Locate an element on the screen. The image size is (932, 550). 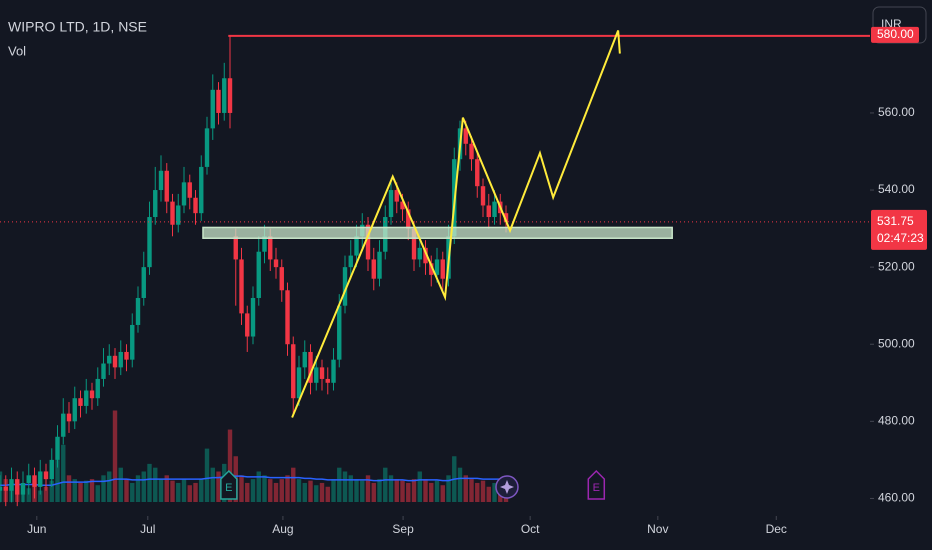
replay-icon is located at coordinates (507, 487).